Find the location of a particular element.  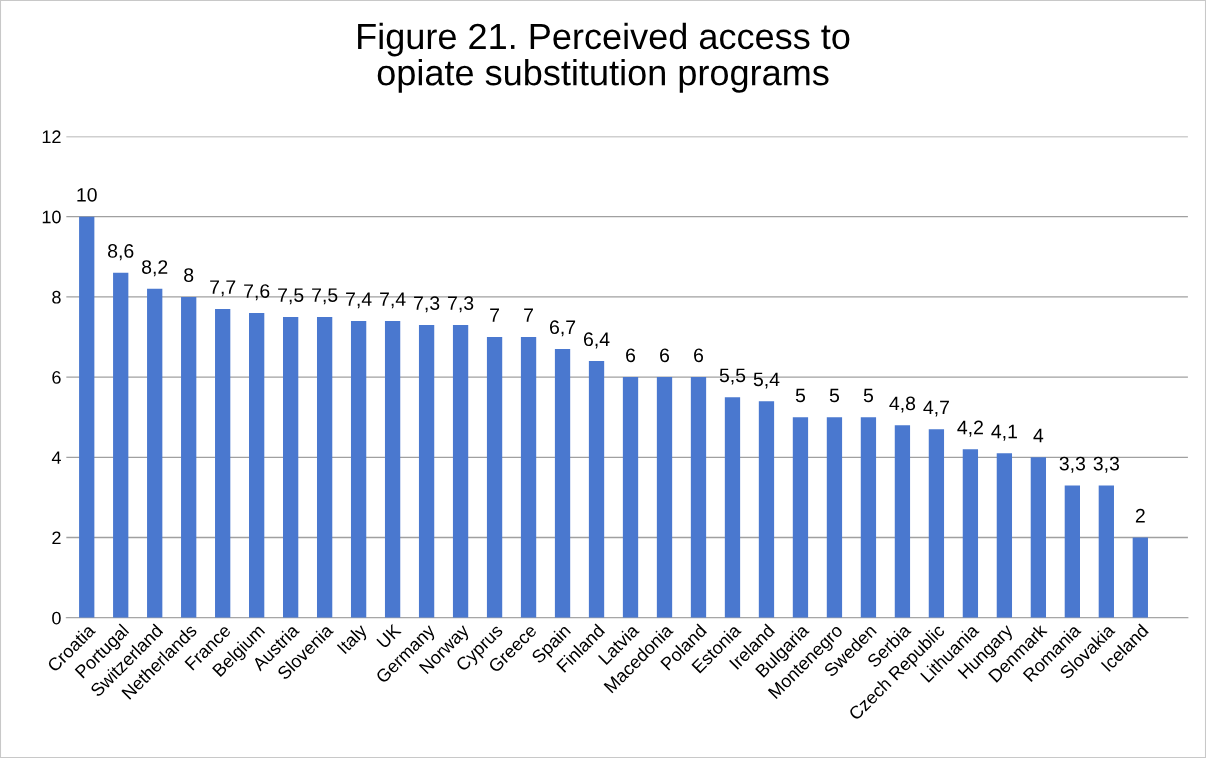

data-label: 8,6 is located at coordinates (121, 252).